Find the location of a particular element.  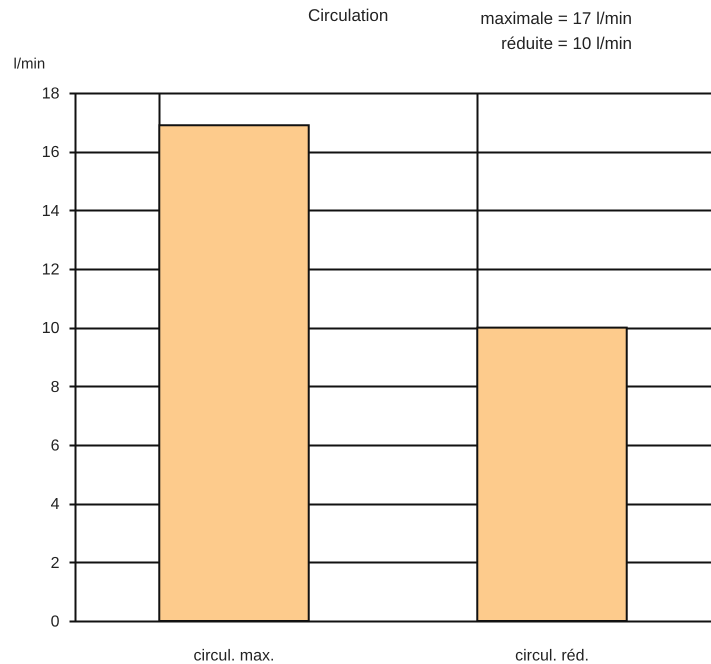

y-tick-label: 14 is located at coordinates (51, 211).